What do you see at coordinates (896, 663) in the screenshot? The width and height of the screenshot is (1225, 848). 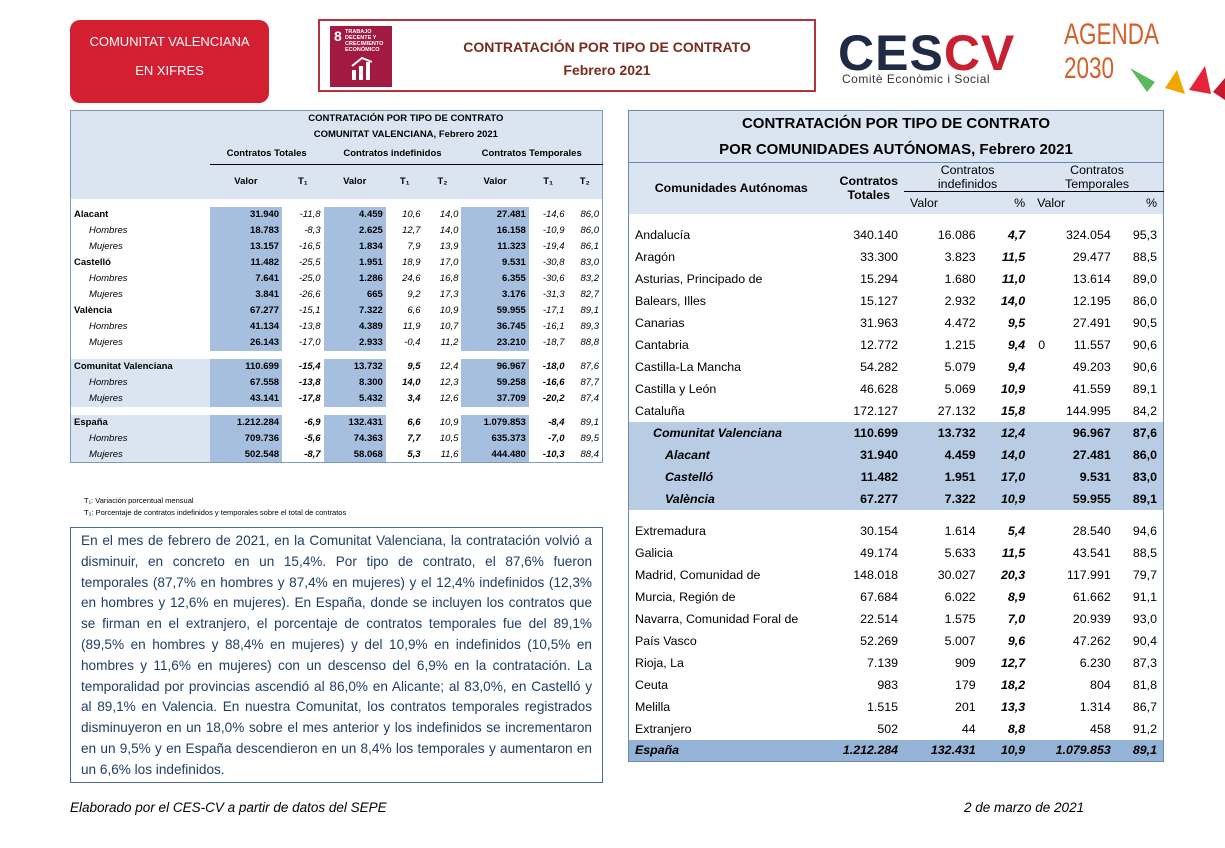 I see `data-row: Rioja, La 7.139 909 12,7 6.230 87,3` at bounding box center [896, 663].